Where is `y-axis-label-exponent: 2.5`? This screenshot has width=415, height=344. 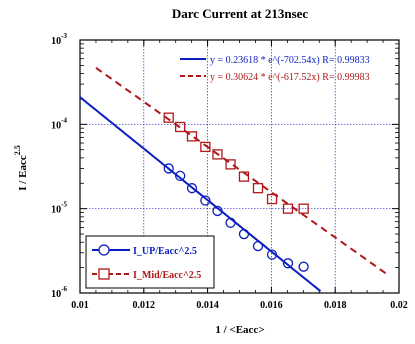 y-axis-label-exponent: 2.5 is located at coordinates (17, 150).